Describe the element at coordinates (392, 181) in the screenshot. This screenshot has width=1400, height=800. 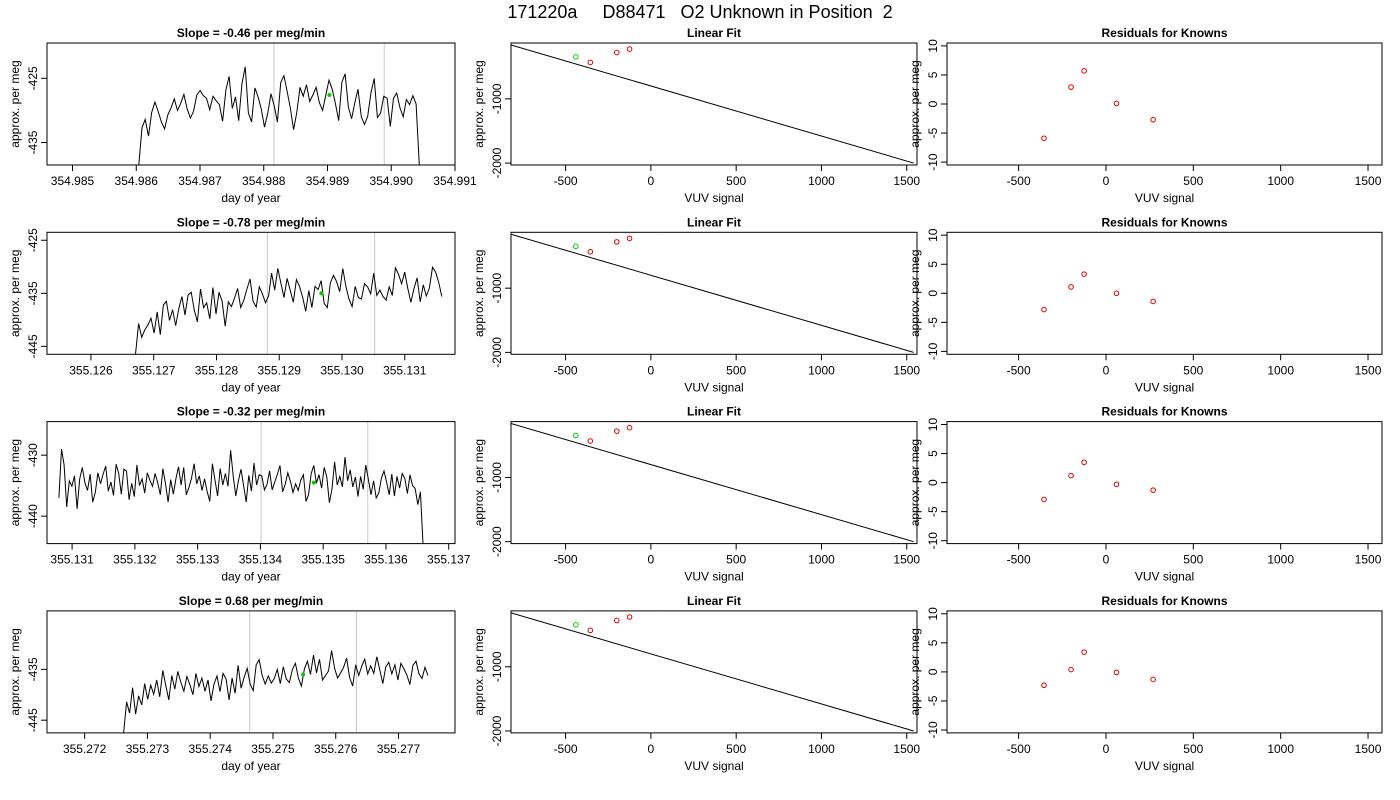
I see `x-tick-label: 354.990` at that location.